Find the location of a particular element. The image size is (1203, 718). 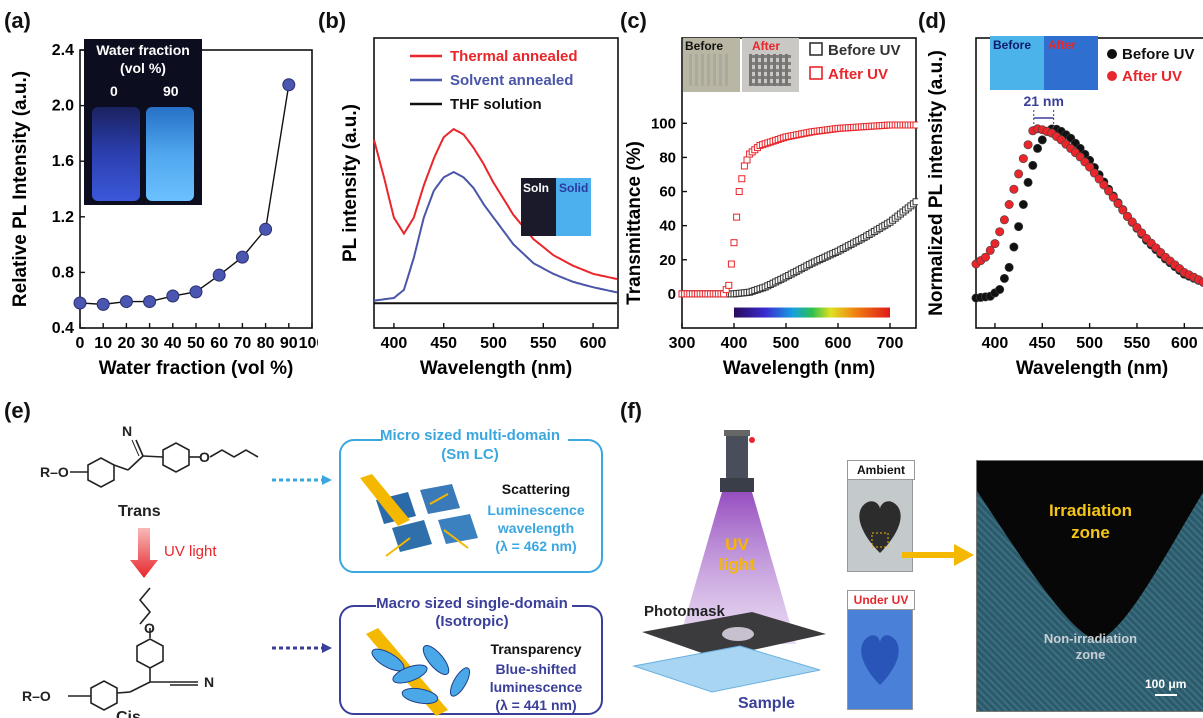

y-tick-label: 1.6 is located at coordinates (63, 161).